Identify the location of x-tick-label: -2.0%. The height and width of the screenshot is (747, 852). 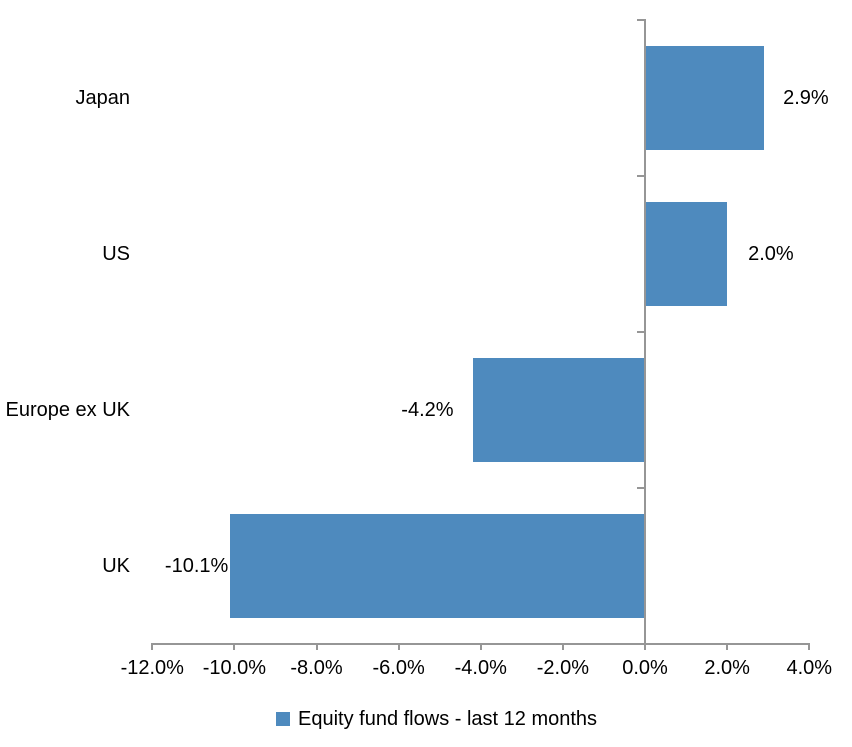
(562, 668).